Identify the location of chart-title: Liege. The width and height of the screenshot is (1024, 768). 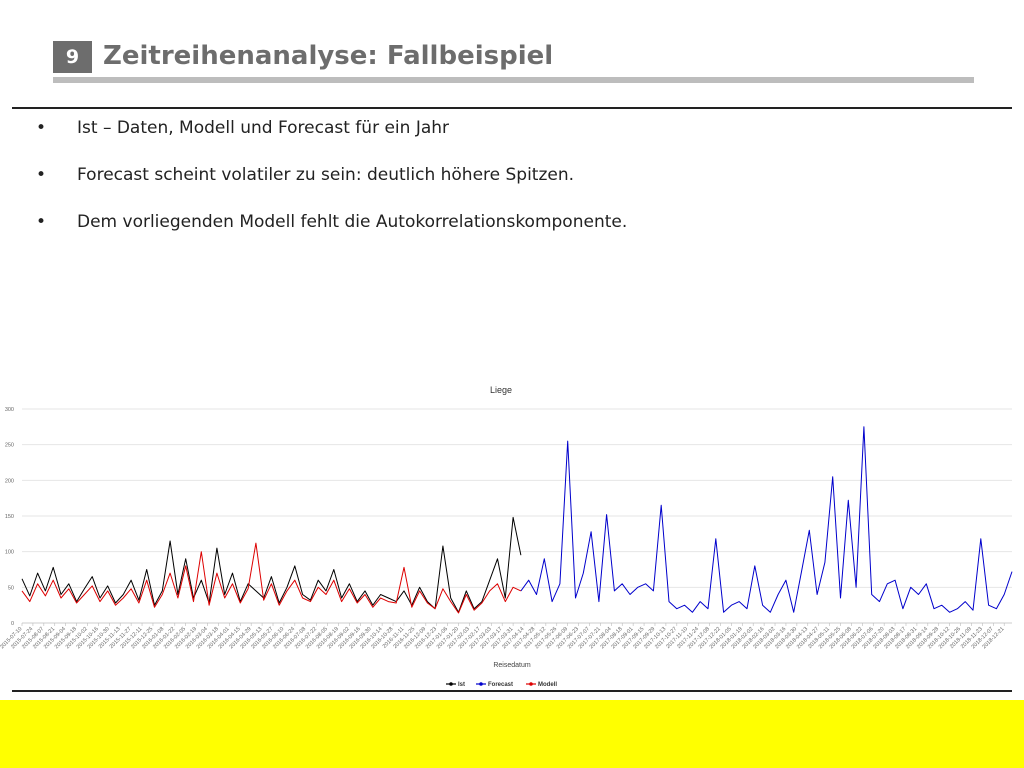
(501, 390).